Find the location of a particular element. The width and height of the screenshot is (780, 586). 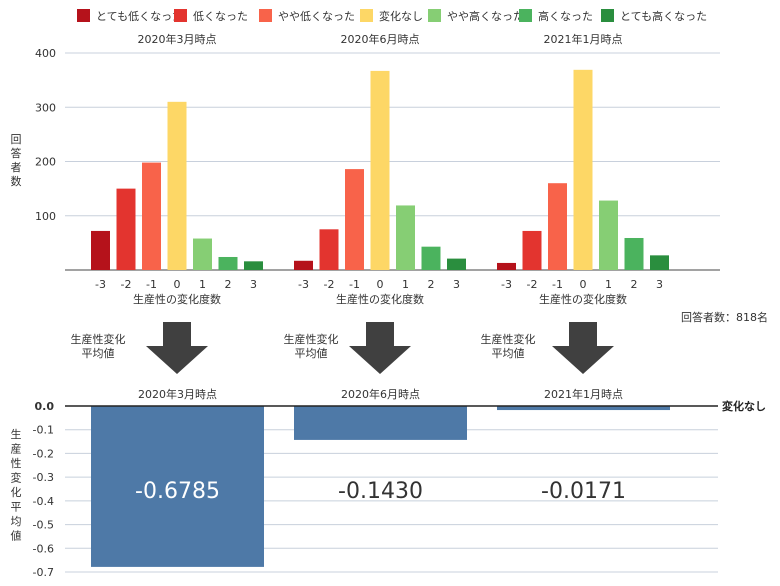

y-axis-title-char: 値 is located at coordinates (16, 536).